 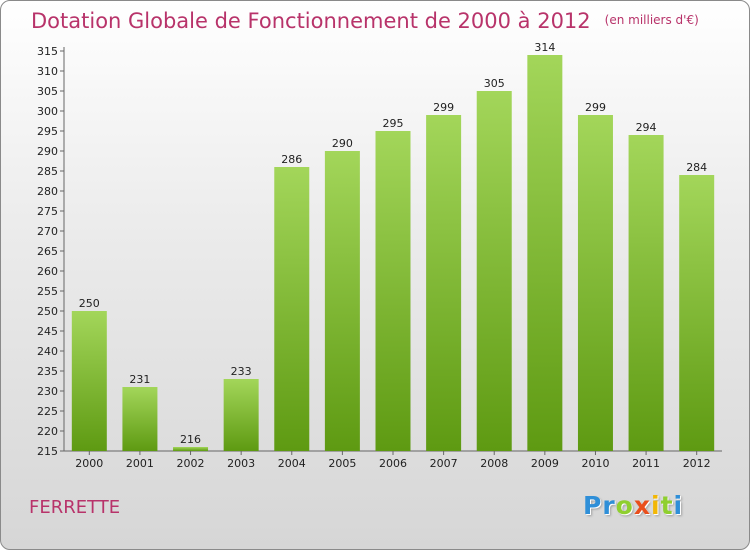 What do you see at coordinates (89, 303) in the screenshot?
I see `data-label-2000: 250` at bounding box center [89, 303].